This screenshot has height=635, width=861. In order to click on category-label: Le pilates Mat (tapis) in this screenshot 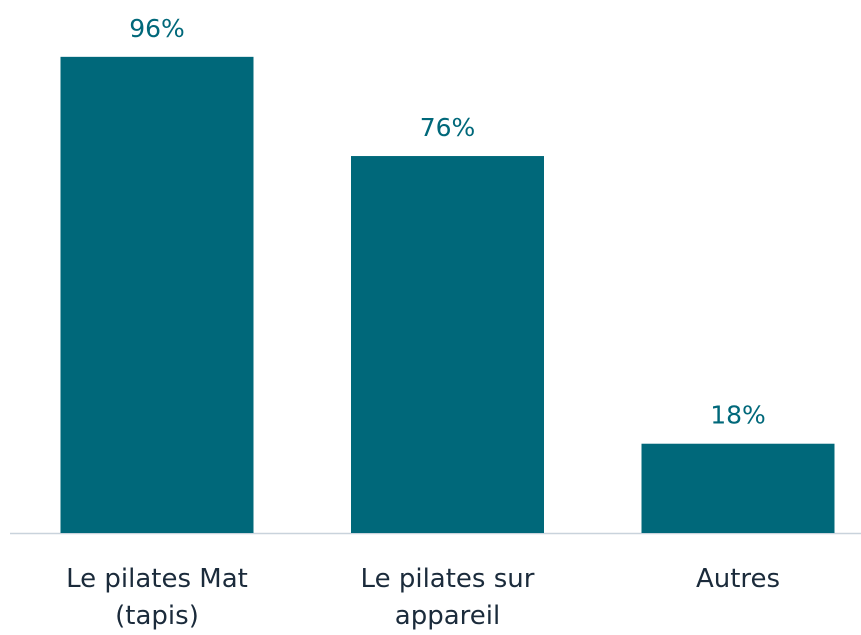, I will do `click(157, 597)`.